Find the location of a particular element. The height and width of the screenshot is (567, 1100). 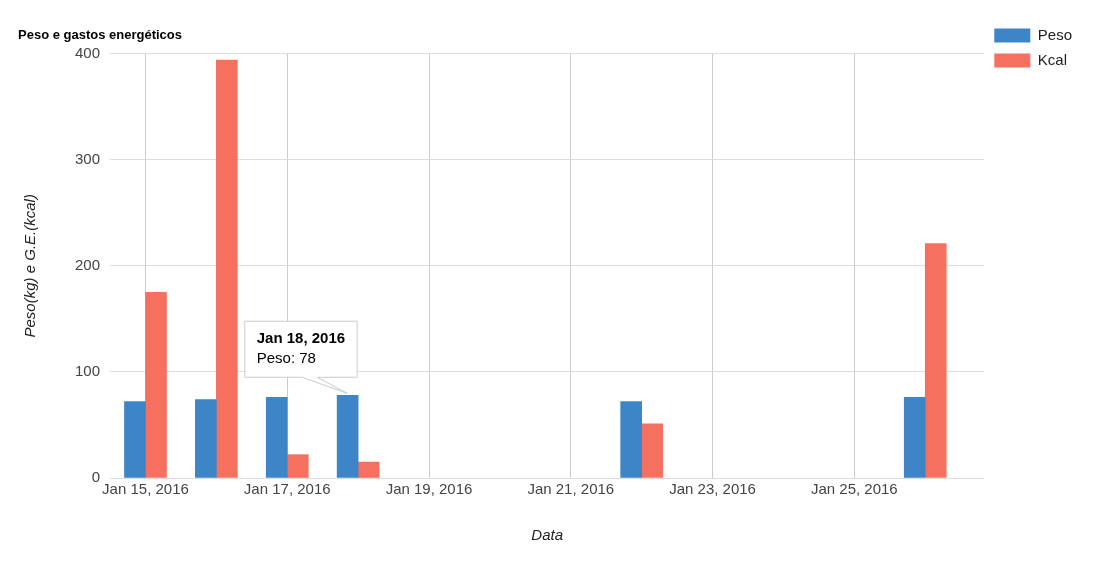

y-tick-label: 100 is located at coordinates (88, 371).